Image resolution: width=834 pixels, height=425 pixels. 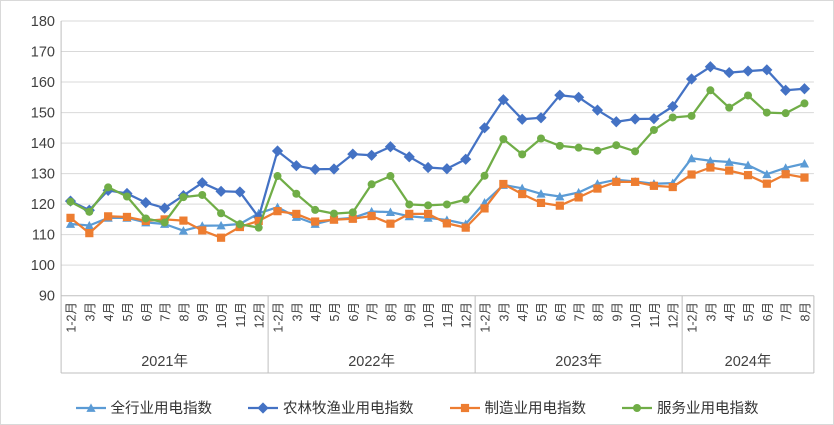 I want to click on legend-label: 服务业用电指数, so click(x=708, y=409).